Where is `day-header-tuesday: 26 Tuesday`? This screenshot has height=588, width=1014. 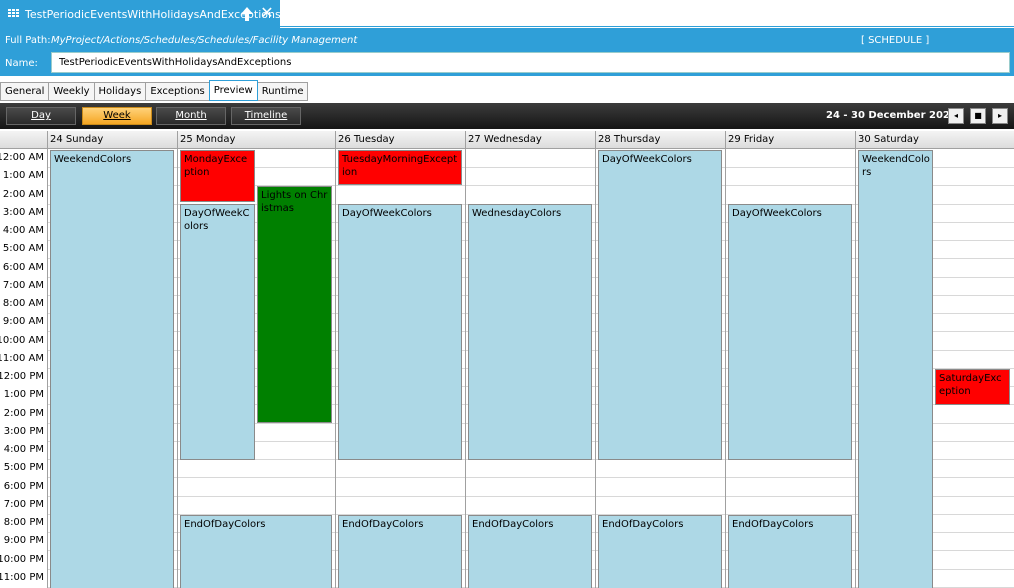 day-header-tuesday: 26 Tuesday is located at coordinates (400, 140).